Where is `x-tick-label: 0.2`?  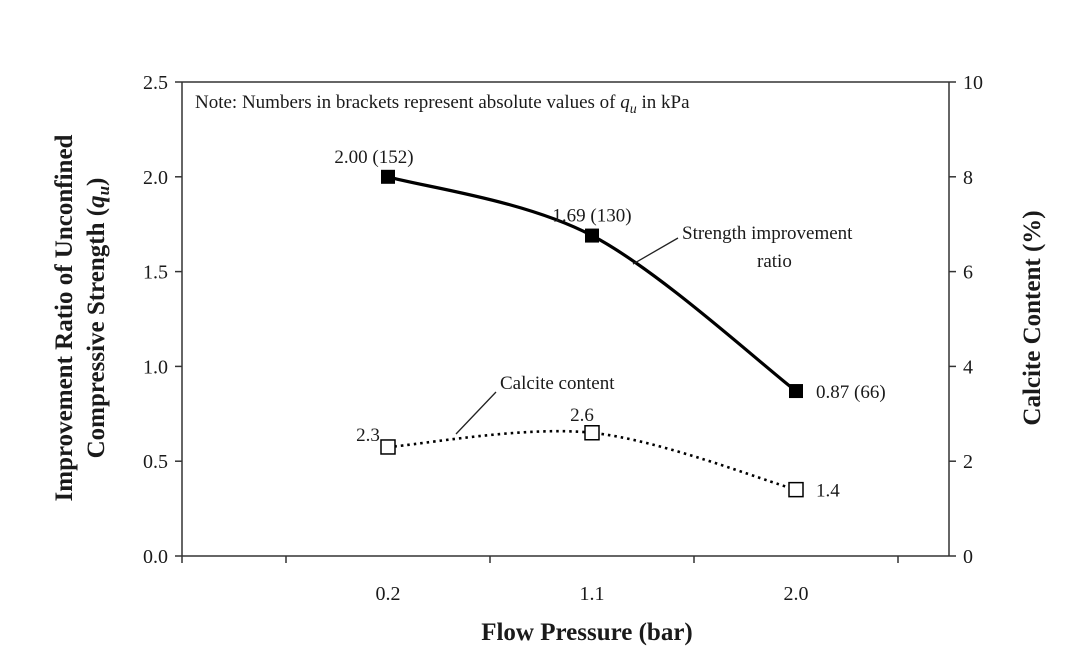
x-tick-label: 0.2 is located at coordinates (388, 594).